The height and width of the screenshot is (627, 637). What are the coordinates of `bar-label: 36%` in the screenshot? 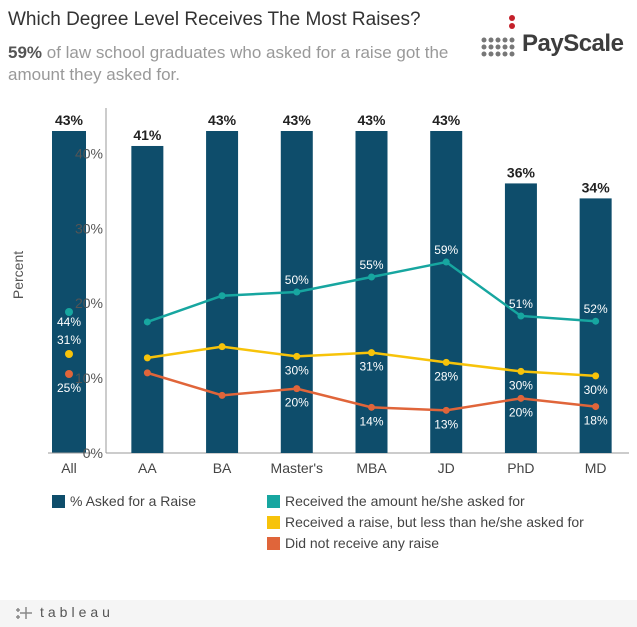 It's located at (521, 172).